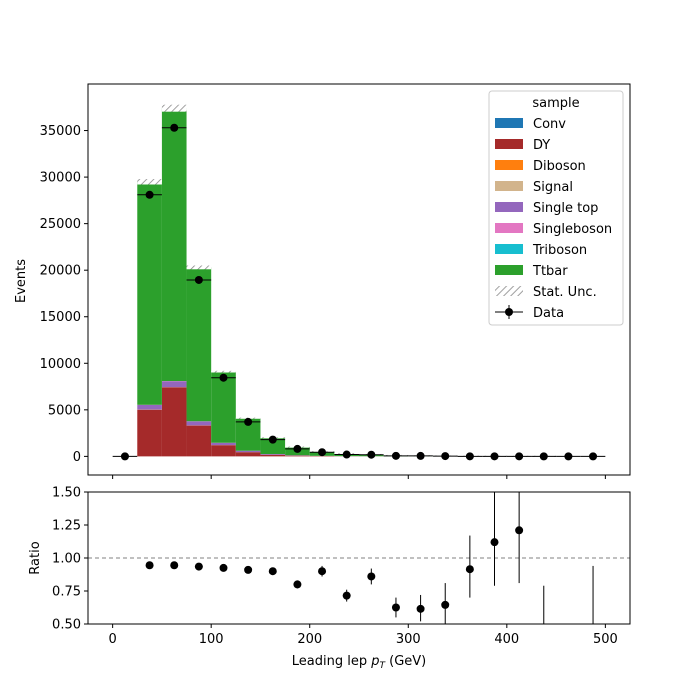 Image resolution: width=700 pixels, height=700 pixels. What do you see at coordinates (605, 639) in the screenshot?
I see `x-tick-label: 500` at bounding box center [605, 639].